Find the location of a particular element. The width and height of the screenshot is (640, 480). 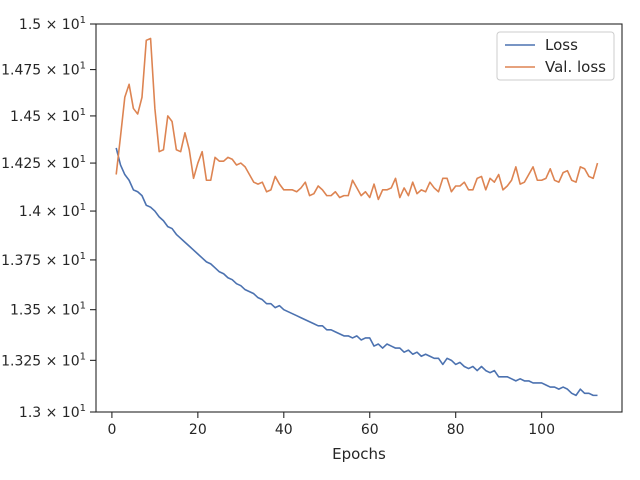

y-tick-label: 1.475 × 10¹ is located at coordinates (43, 70).